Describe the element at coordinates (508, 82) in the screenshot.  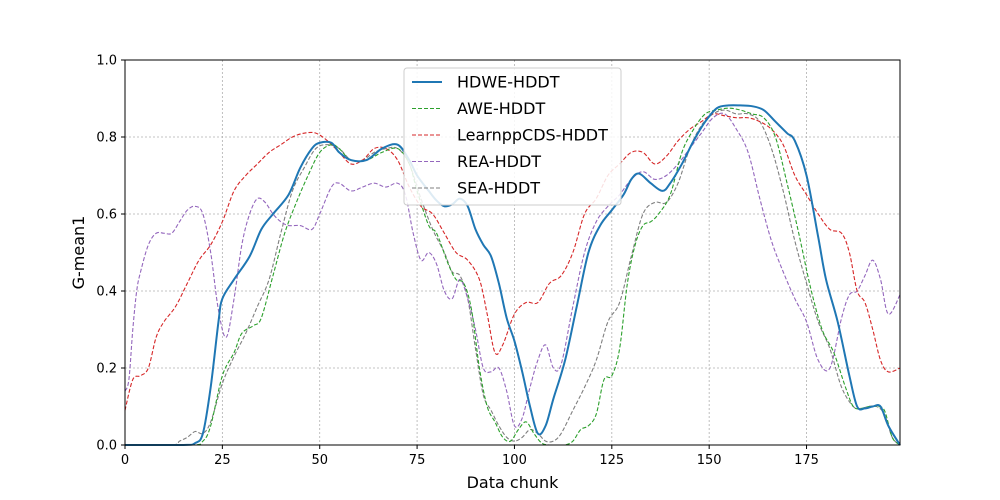
I see `legend-label: HDWE-HDDT` at that location.